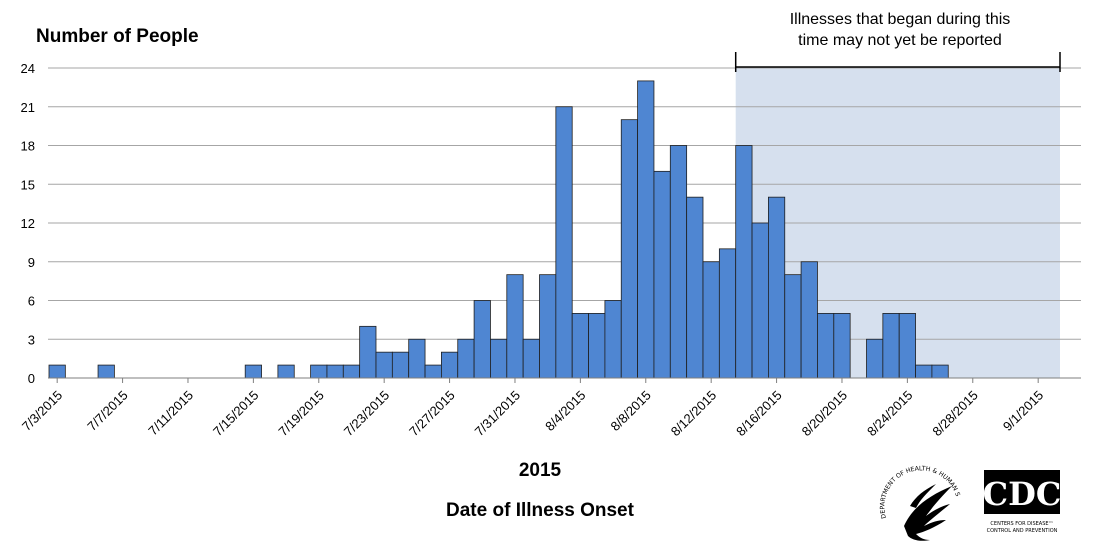 The height and width of the screenshot is (554, 1100). What do you see at coordinates (631, 411) in the screenshot?
I see `x-tick-label: 8/8/2015` at bounding box center [631, 411].